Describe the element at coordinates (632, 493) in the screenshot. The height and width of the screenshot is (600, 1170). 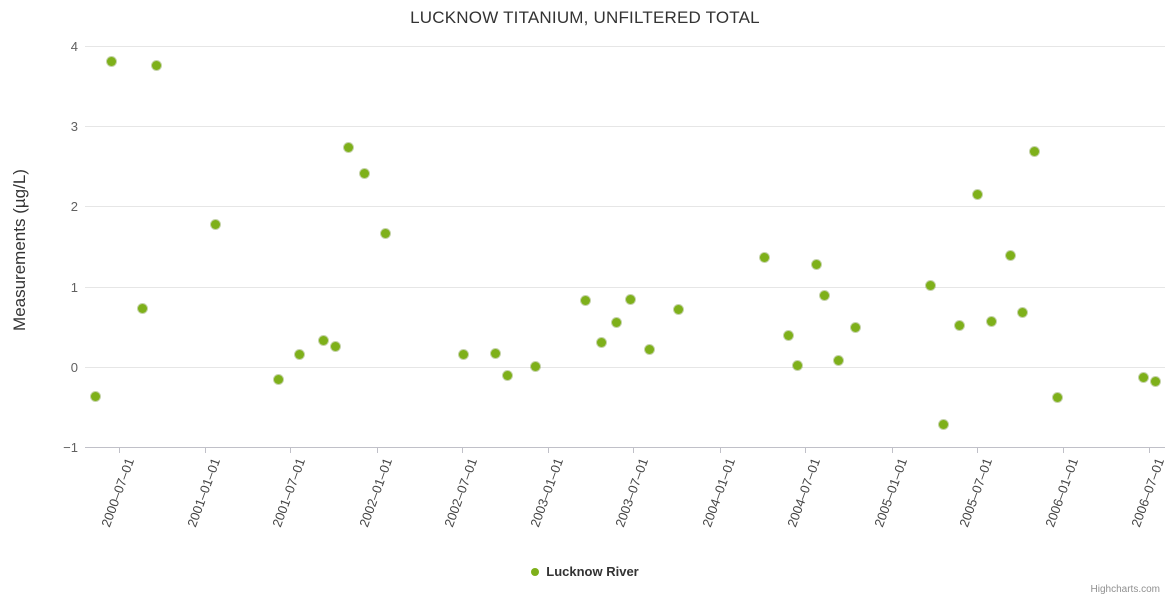
I see `x-tick-label: 2003–07–01` at that location.